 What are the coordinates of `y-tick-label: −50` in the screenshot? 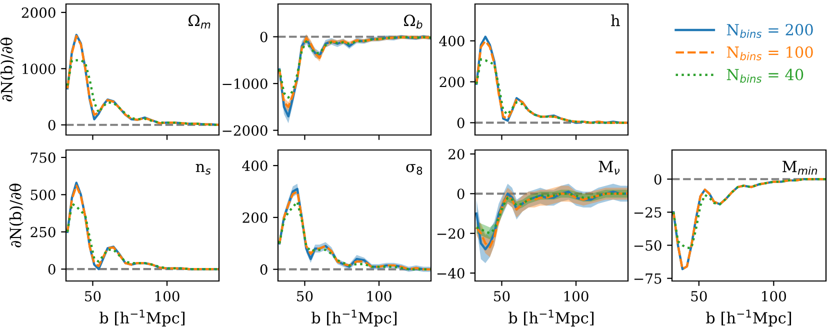 It's located at (648, 245).